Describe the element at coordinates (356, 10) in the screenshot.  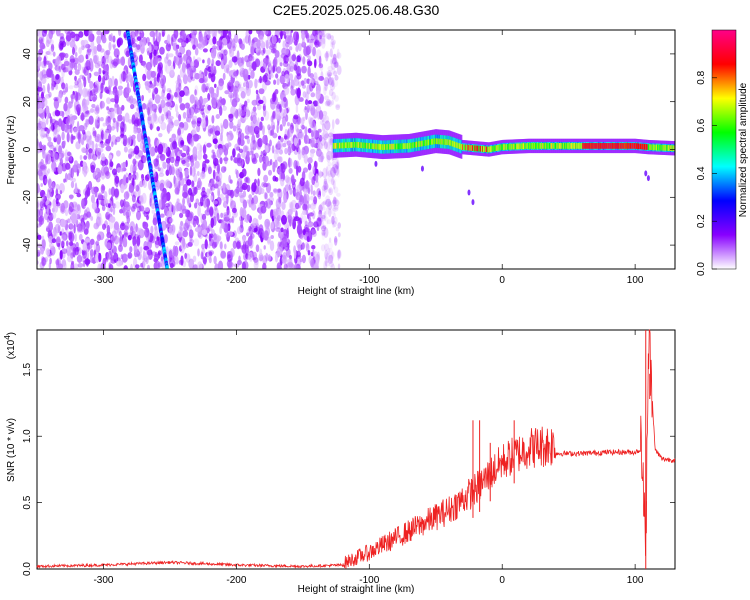
I see `figure-title: C2E5.2025.025.06.48.G30` at that location.